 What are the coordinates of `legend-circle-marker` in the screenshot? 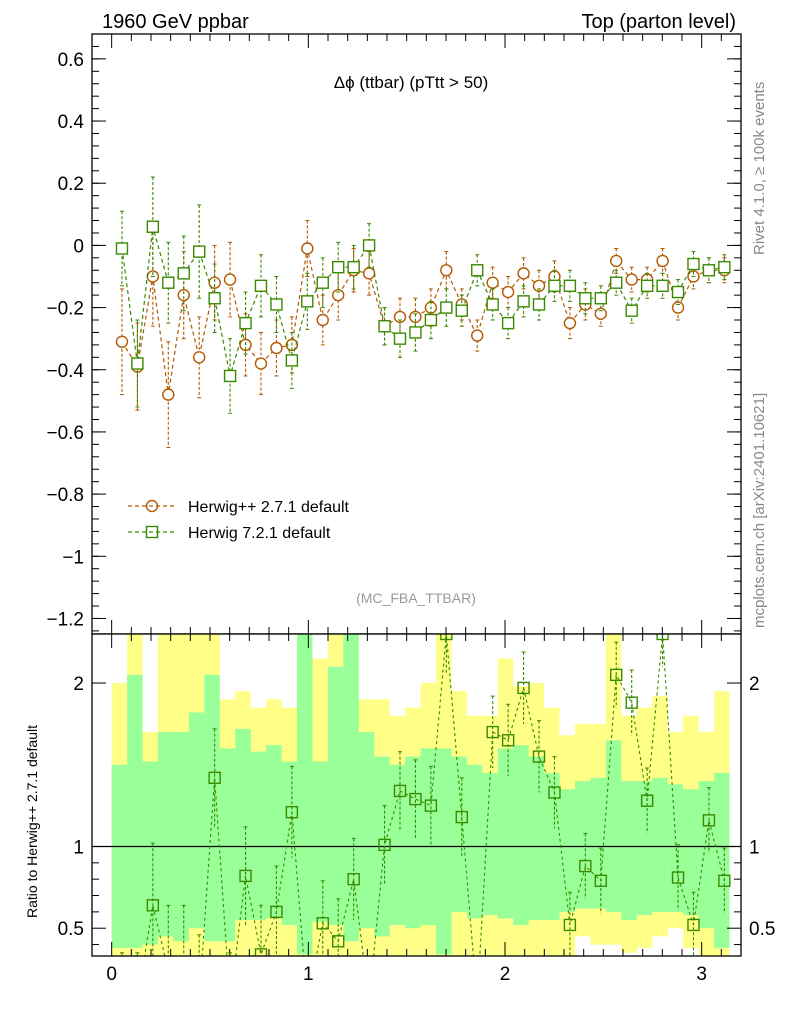 It's located at (152, 506).